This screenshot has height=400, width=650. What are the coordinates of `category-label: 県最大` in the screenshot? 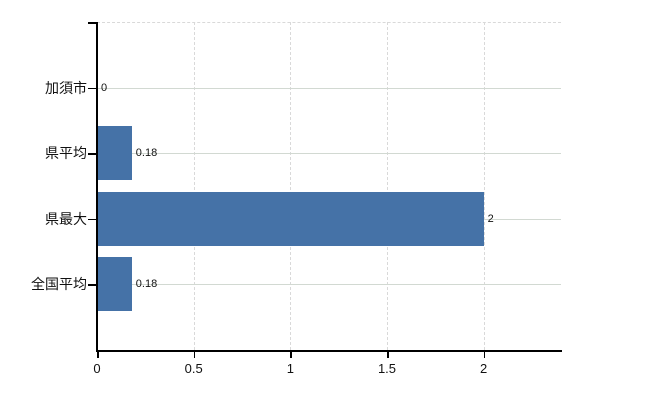 It's located at (66, 218).